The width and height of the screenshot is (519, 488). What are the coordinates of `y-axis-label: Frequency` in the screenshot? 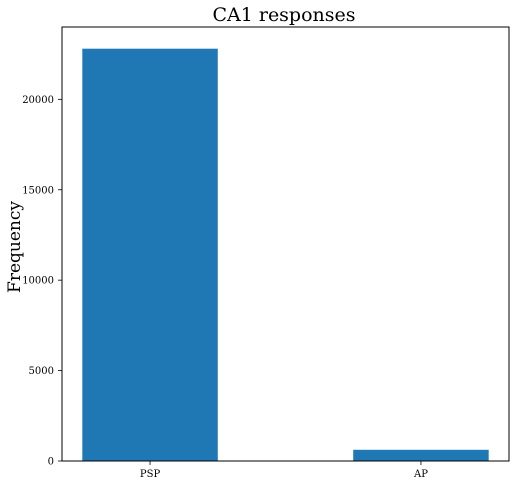 It's located at (15, 247).